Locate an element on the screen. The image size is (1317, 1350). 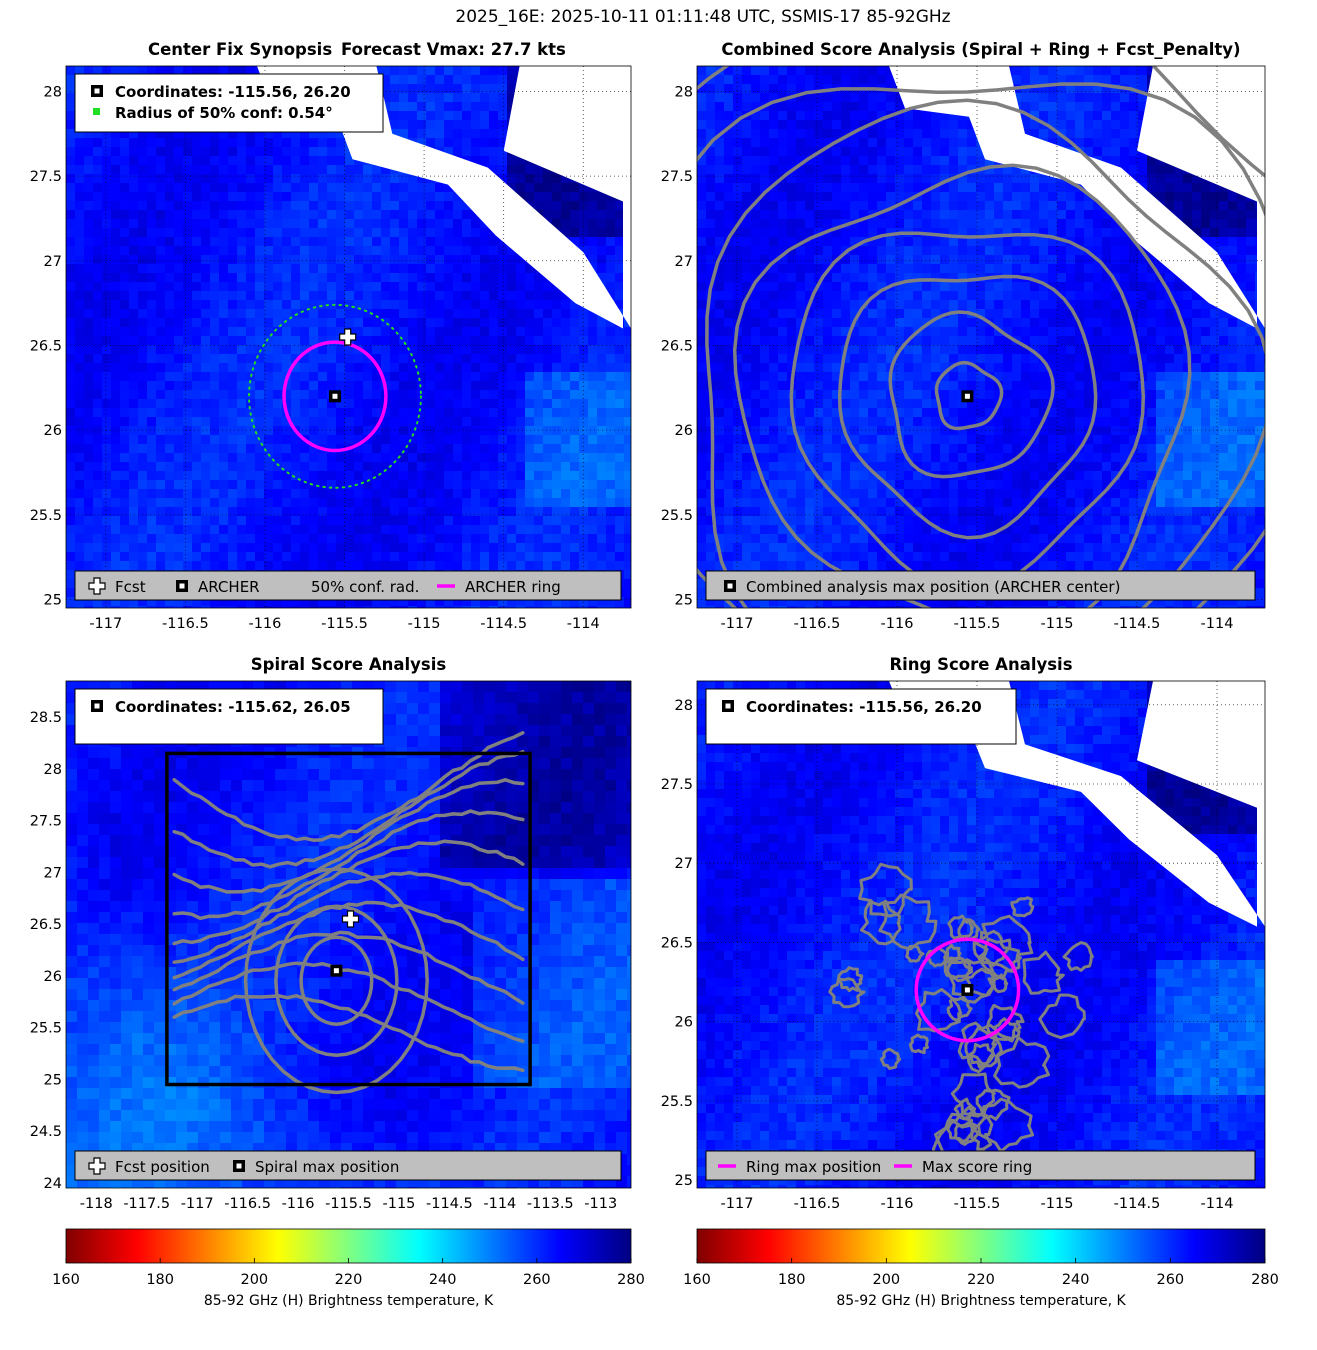
x-tick-label: -118 is located at coordinates (96, 1204).